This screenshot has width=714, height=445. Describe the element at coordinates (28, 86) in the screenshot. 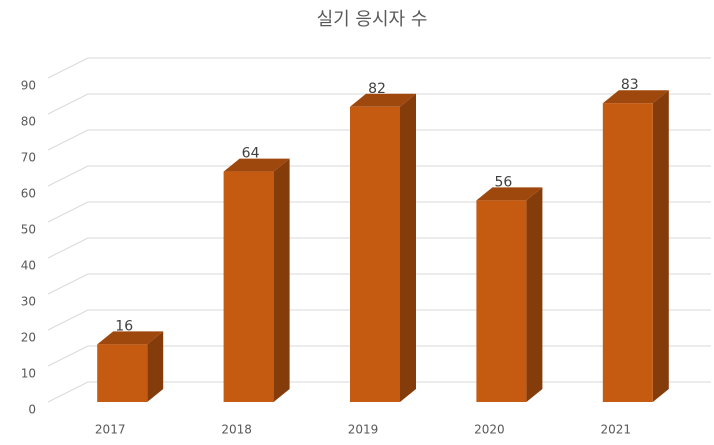

I see `y-tick-label: 90` at that location.